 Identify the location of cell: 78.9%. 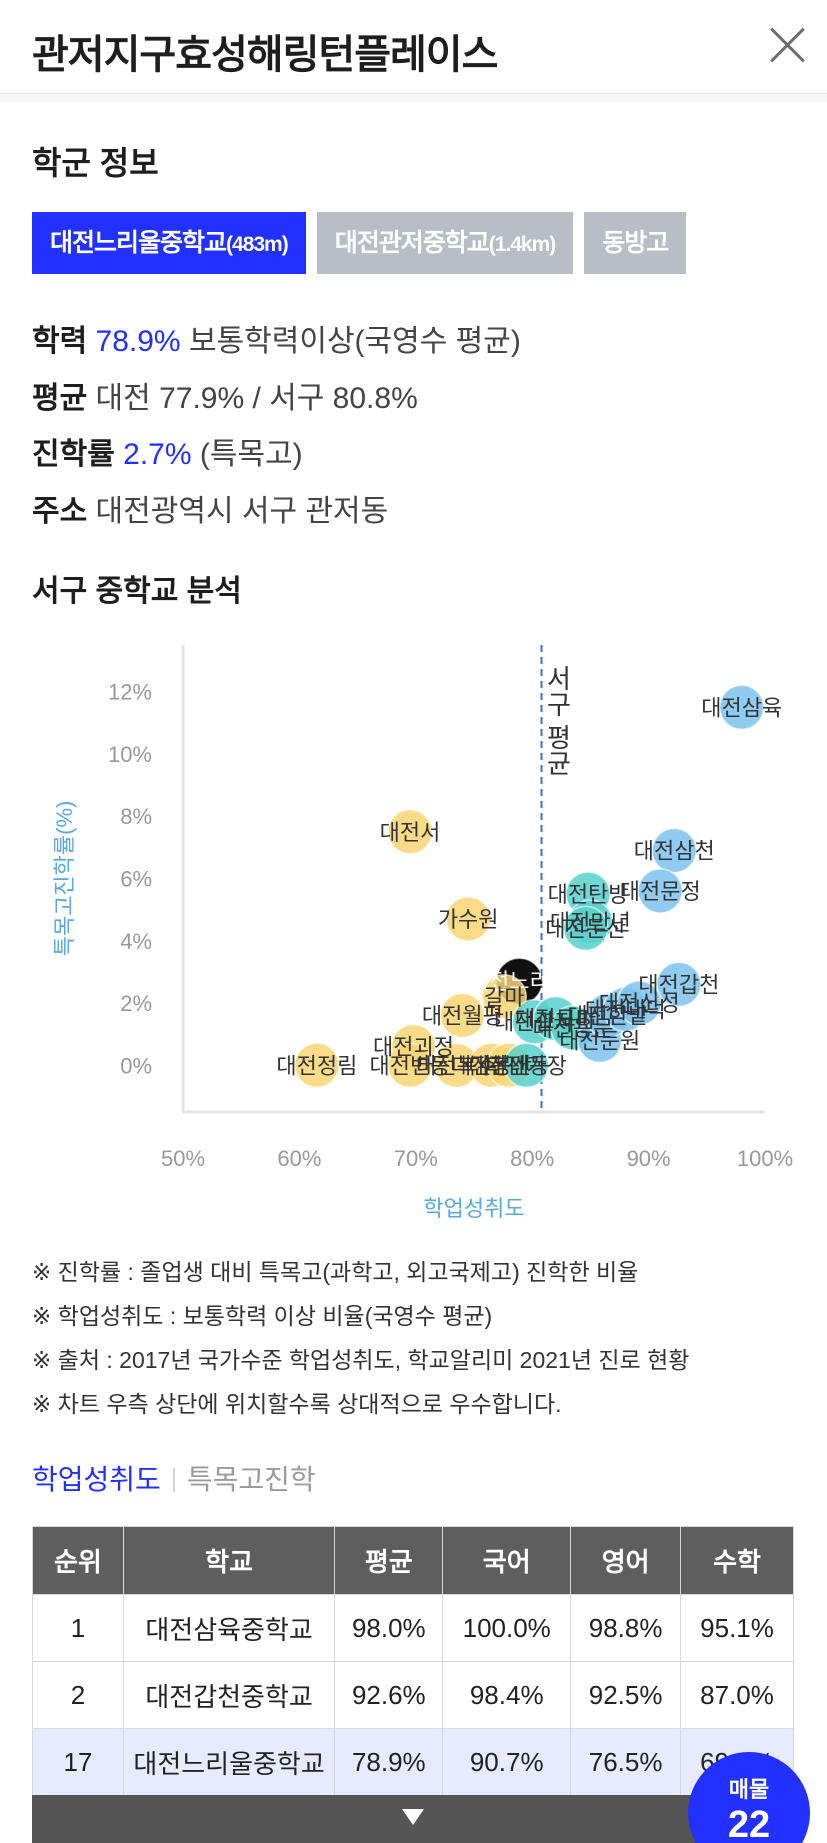
(389, 1762).